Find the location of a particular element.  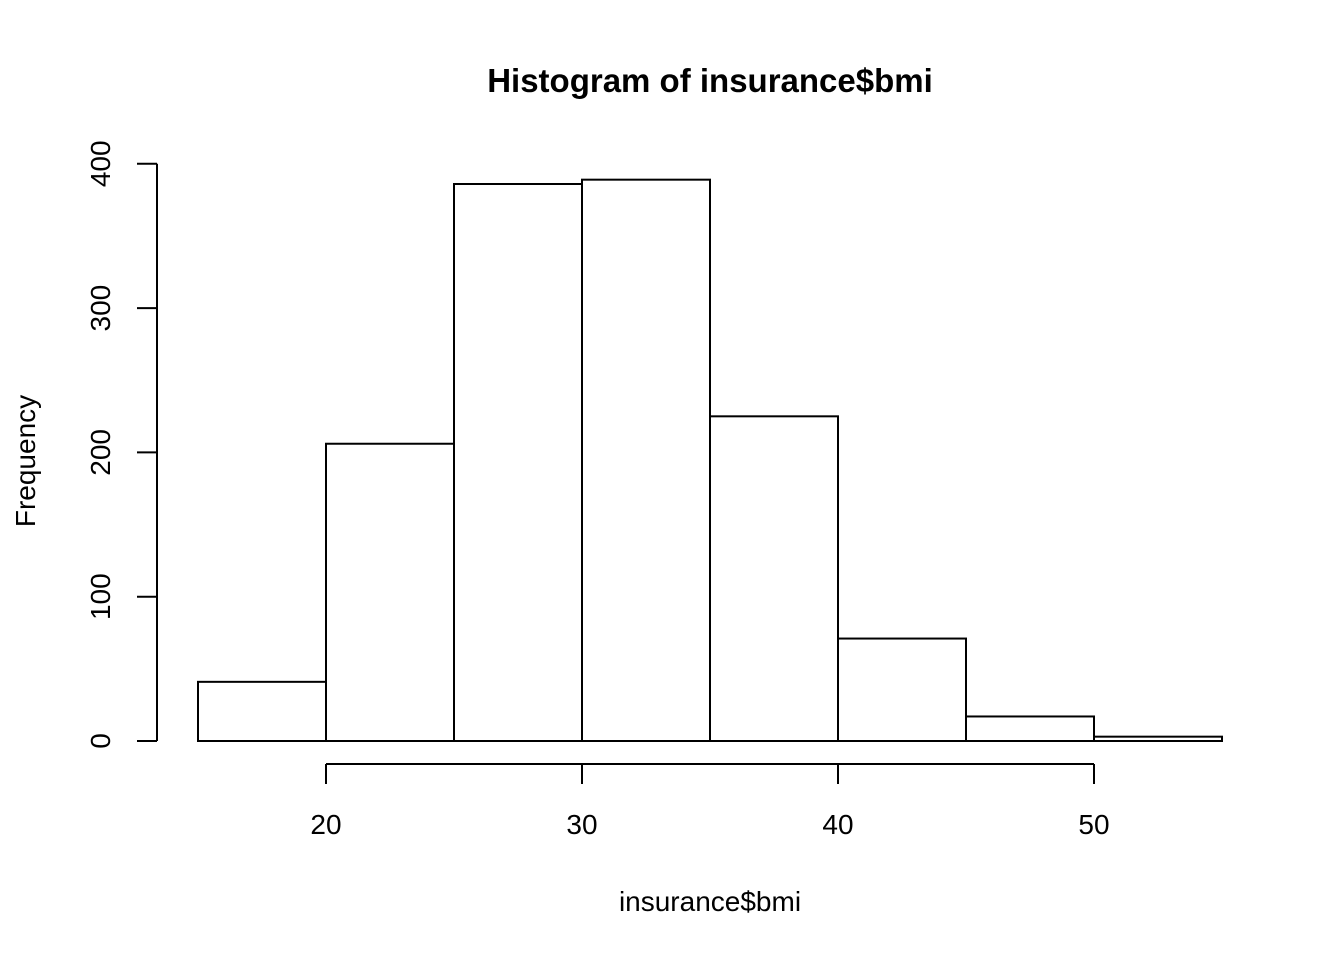

x-axis: 20 30 40 50 is located at coordinates (710, 801).